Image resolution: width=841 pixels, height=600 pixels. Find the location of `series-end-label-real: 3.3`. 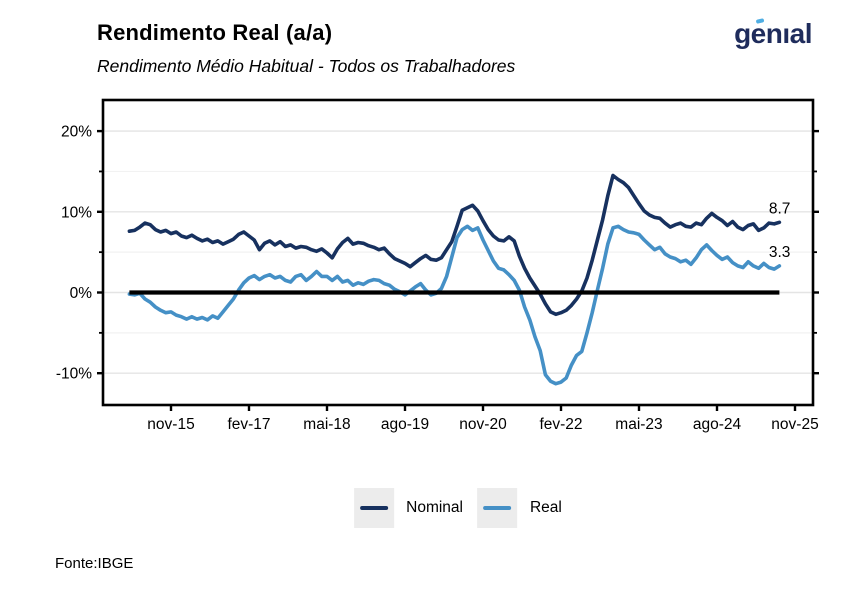

series-end-label-real: 3.3 is located at coordinates (780, 252).